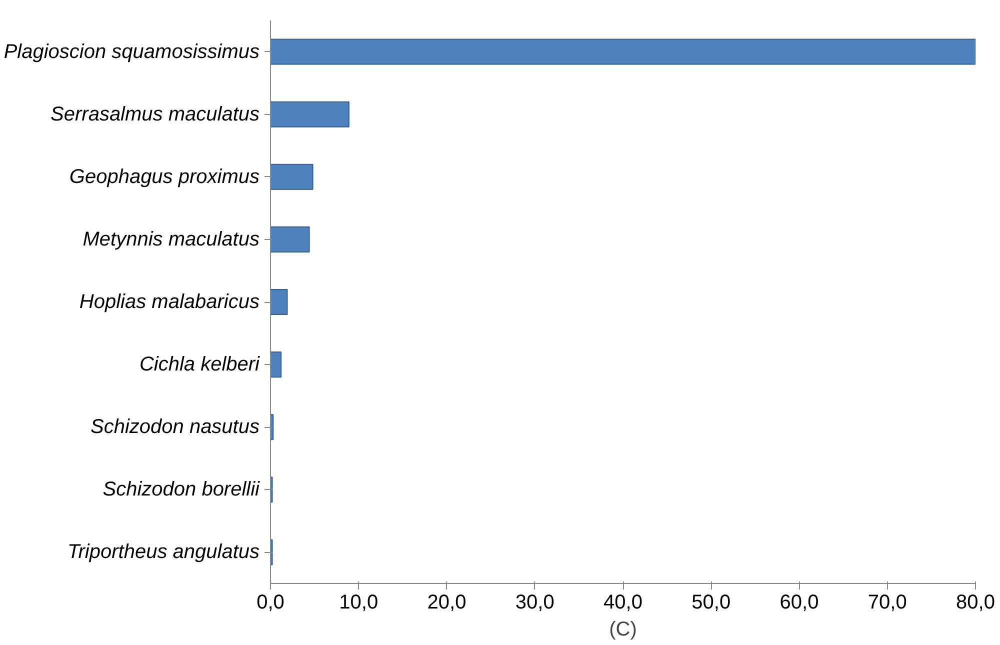 The width and height of the screenshot is (1000, 645). I want to click on y-tick-label: Triportheus angulatus, so click(164, 552).